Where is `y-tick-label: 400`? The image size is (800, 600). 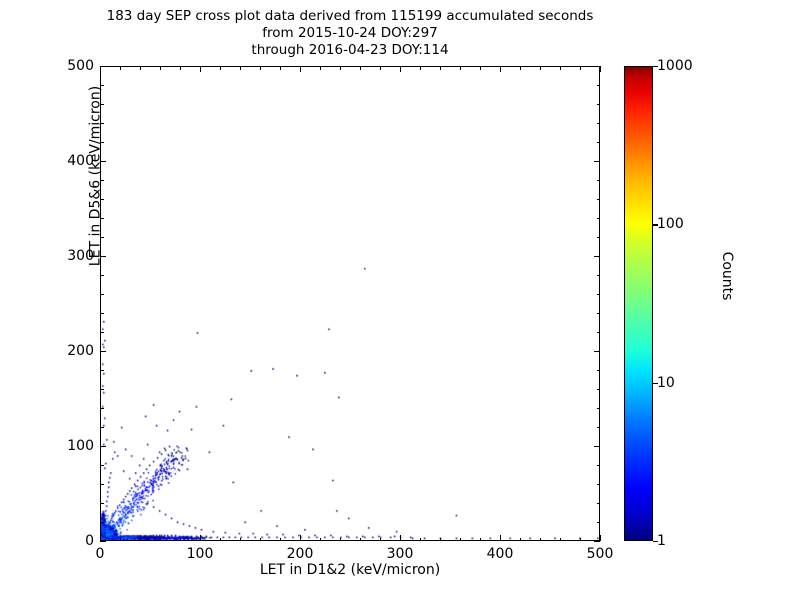 y-tick-label: 400 is located at coordinates (80, 161).